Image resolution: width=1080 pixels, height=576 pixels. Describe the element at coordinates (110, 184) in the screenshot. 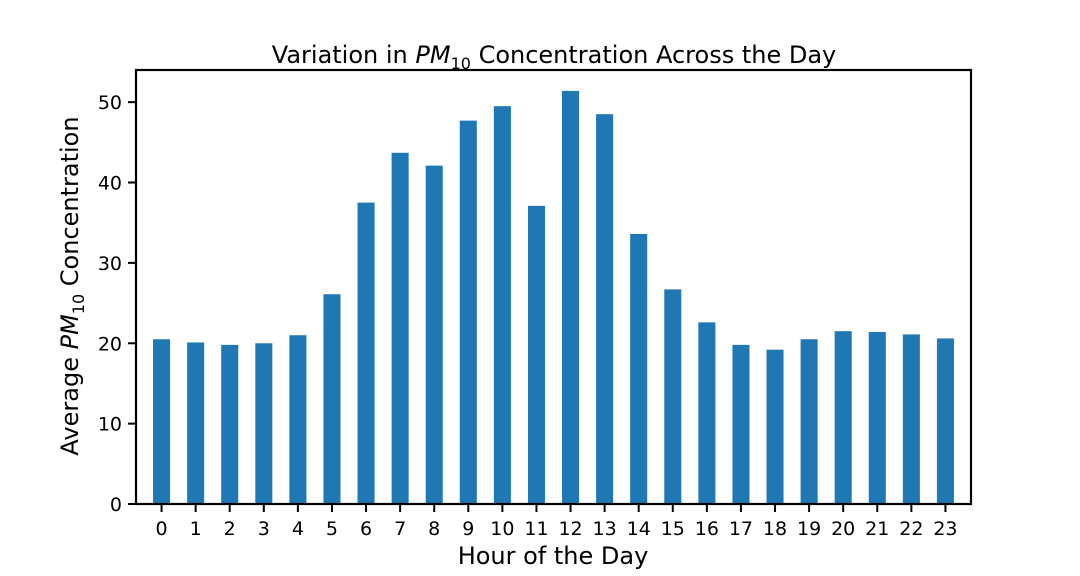

I see `y-tick-label: 40` at that location.